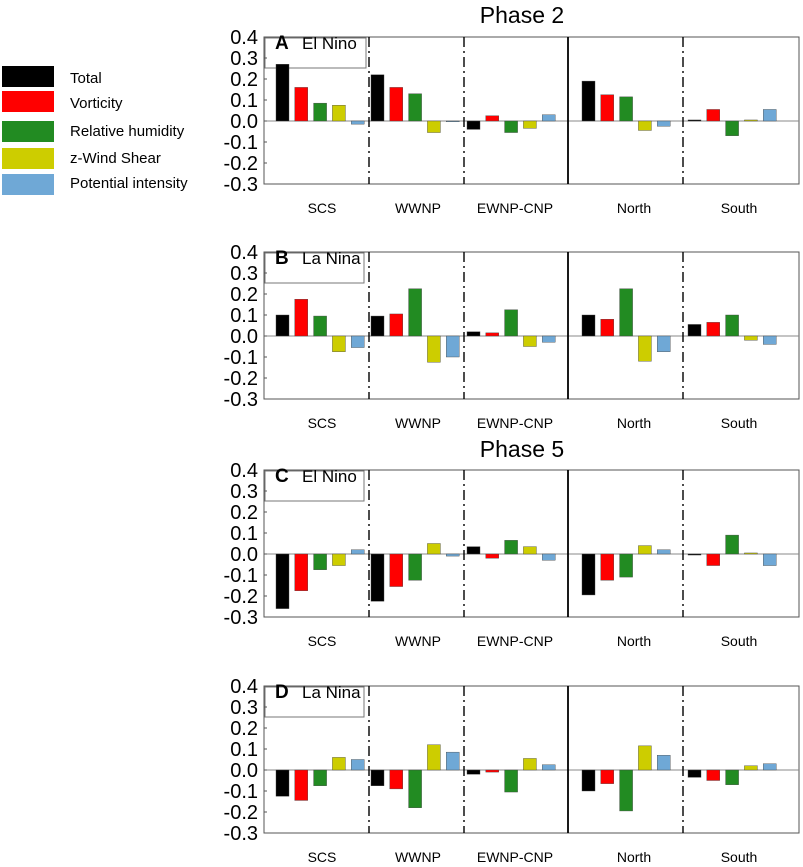  Describe the element at coordinates (434, 549) in the screenshot. I see `panel-c-bar-wwnp-z-wind-shear` at that location.